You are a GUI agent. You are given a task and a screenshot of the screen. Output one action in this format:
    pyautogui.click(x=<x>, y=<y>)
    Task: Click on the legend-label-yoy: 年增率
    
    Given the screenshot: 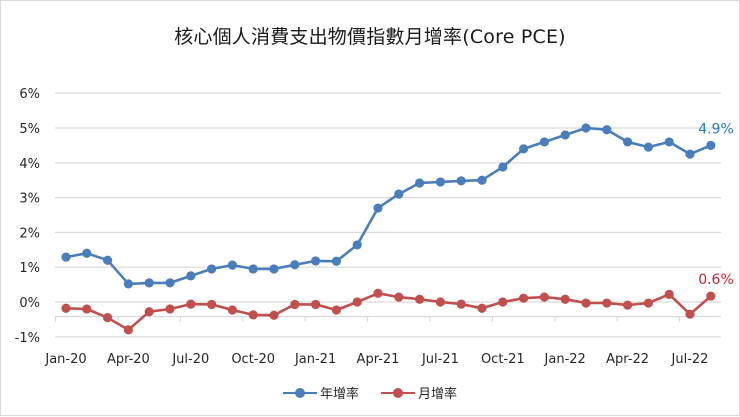 What is the action you would take?
    pyautogui.click(x=339, y=394)
    